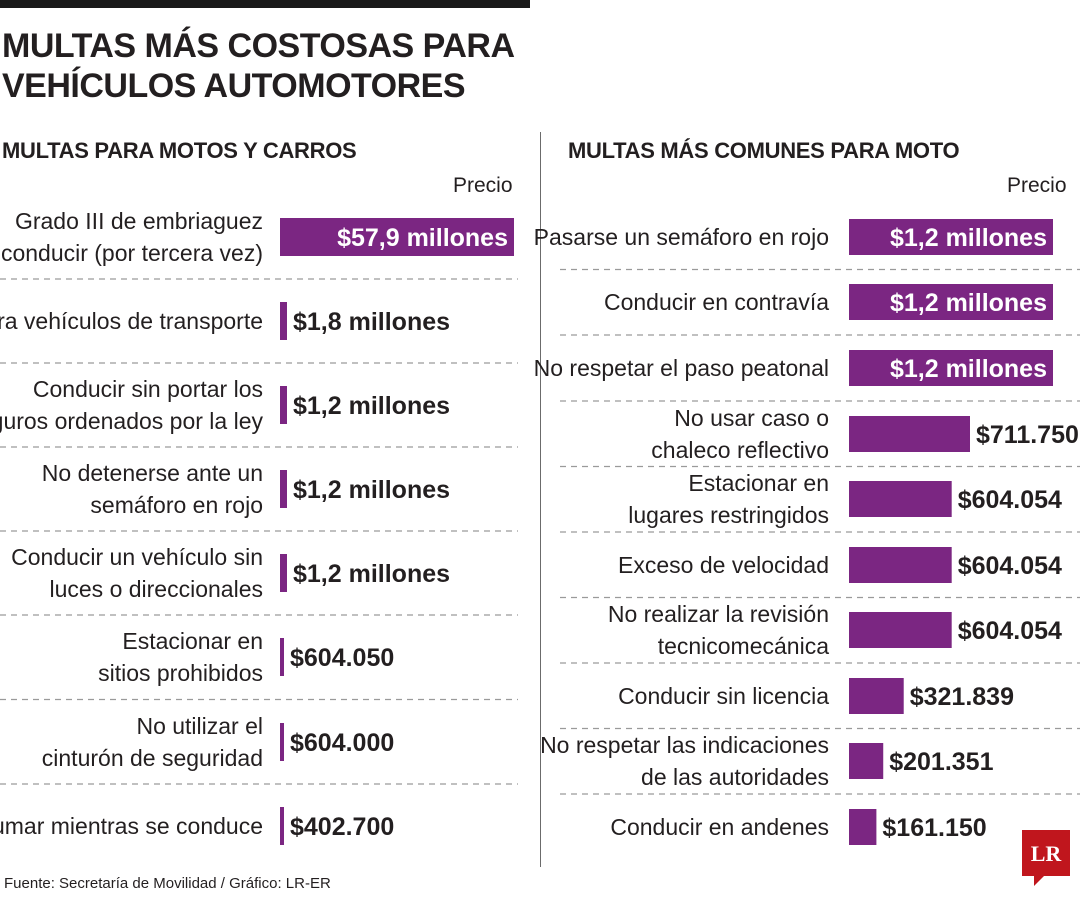 Image resolution: width=1080 pixels, height=900 pixels. Describe the element at coordinates (342, 743) in the screenshot. I see `value-label: $604.000` at that location.